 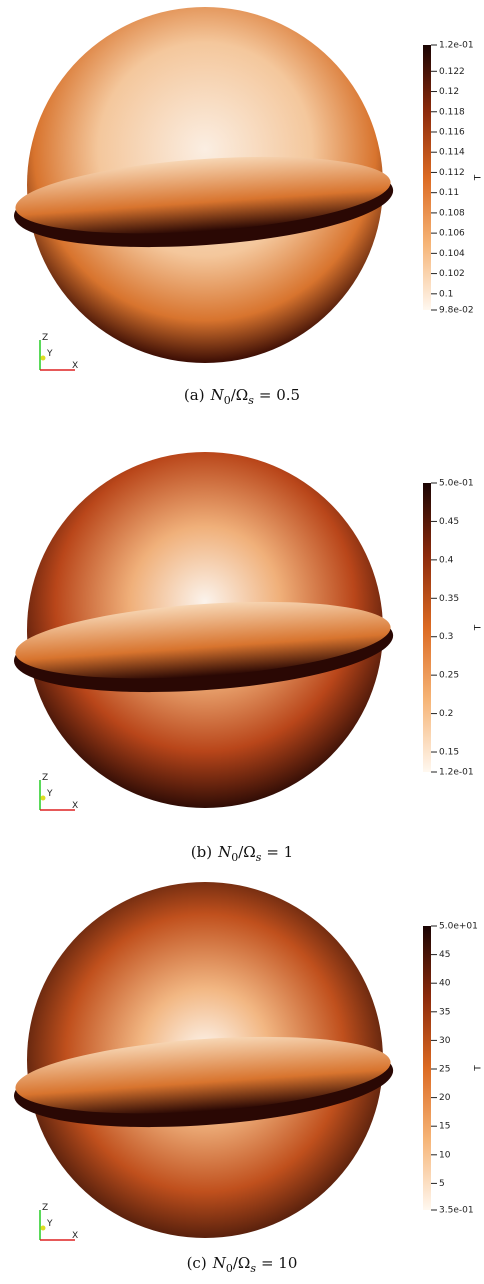 I want to click on colorbar-tick-label: 0.118, so click(x=452, y=112).